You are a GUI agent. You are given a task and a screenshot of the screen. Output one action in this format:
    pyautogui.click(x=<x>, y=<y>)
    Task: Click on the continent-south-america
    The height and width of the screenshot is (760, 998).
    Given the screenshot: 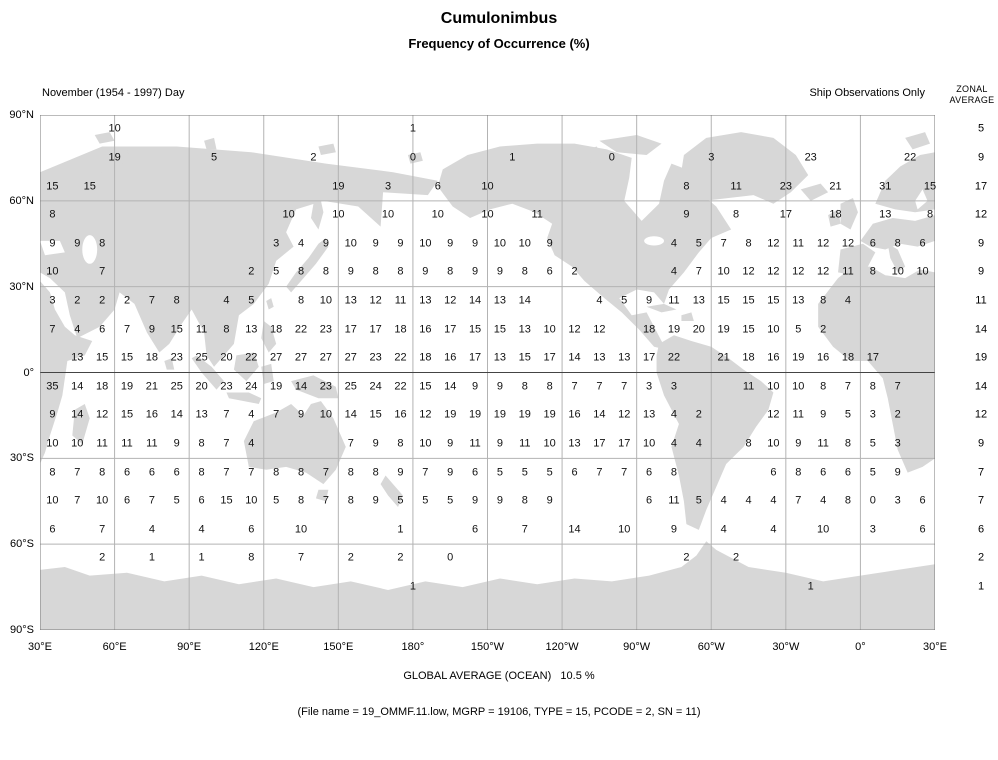 What is the action you would take?
    pyautogui.click(x=715, y=432)
    